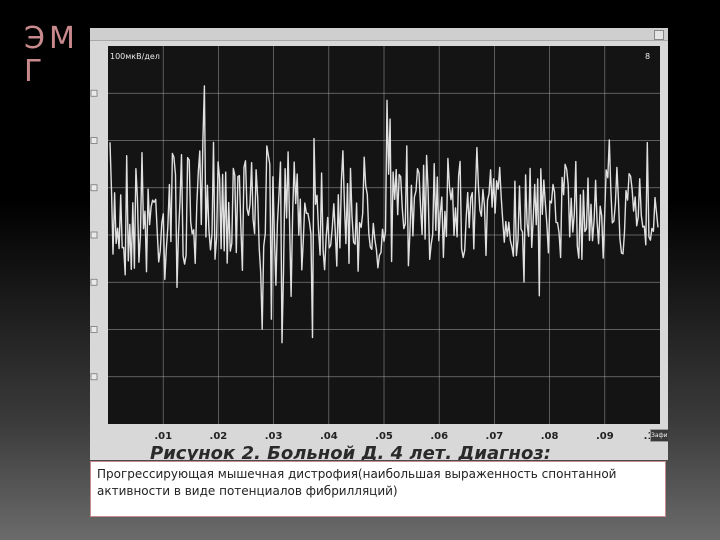 Image resolution: width=720 pixels, height=540 pixels. Describe the element at coordinates (384, 436) in the screenshot. I see `x-tick-label: .05` at that location.